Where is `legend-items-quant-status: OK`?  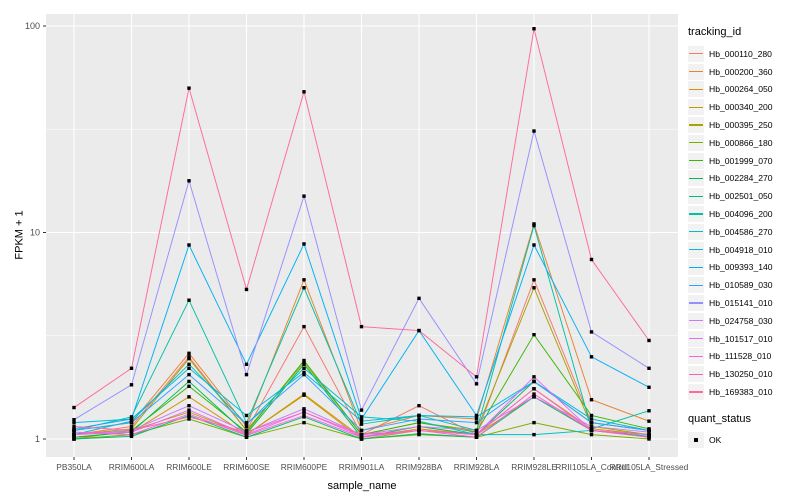 legend-items-quant-status: OK is located at coordinates (743, 440).